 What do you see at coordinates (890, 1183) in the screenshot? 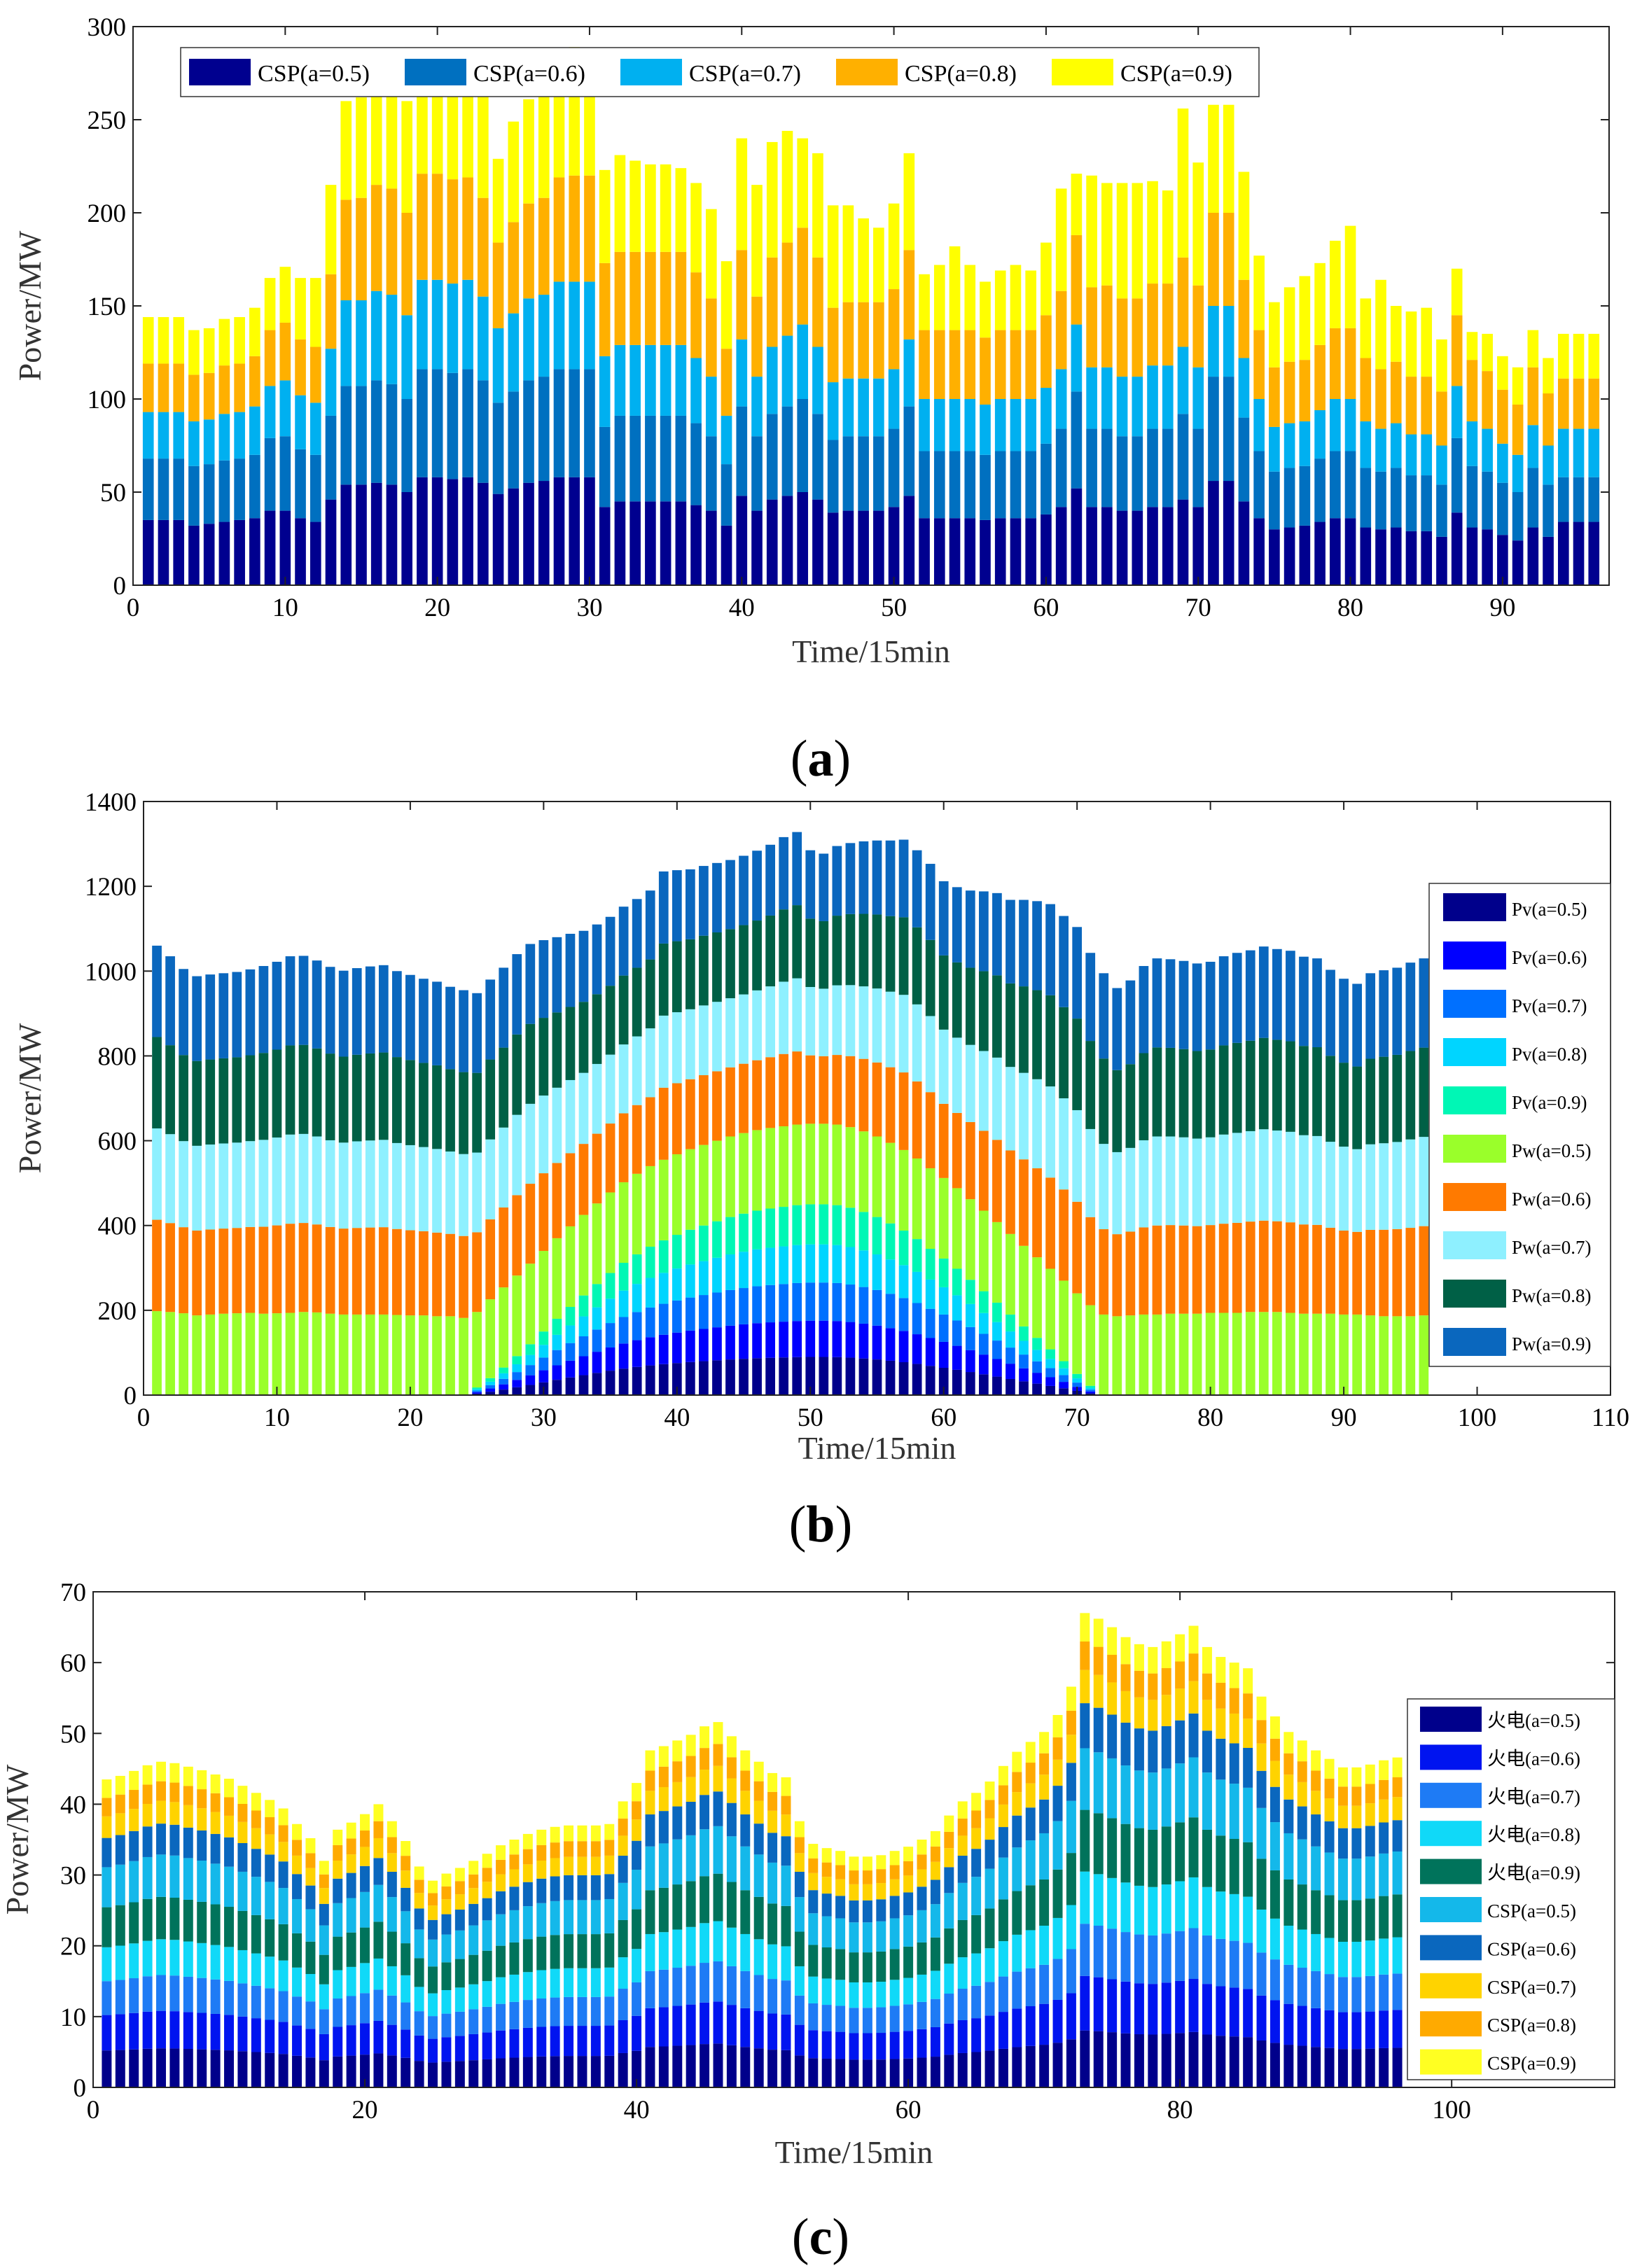
I see `bar-pw-a-0-5-` at bounding box center [890, 1183].